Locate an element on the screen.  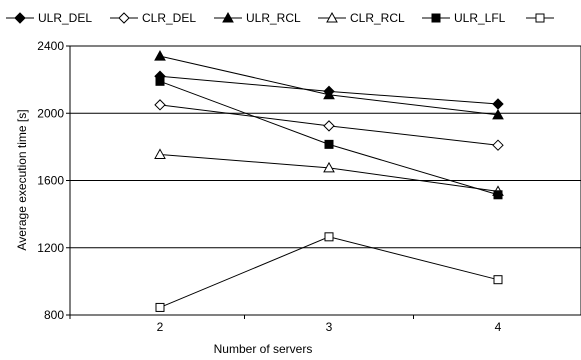
legend-item: CLR_DEL is located at coordinates (153, 18).